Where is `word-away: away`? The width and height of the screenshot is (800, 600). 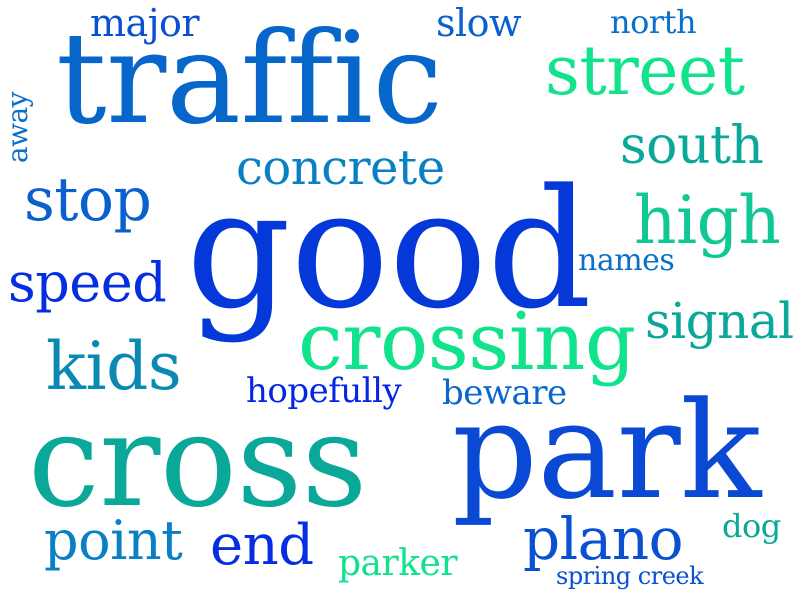 word-away: away is located at coordinates (17, 128).